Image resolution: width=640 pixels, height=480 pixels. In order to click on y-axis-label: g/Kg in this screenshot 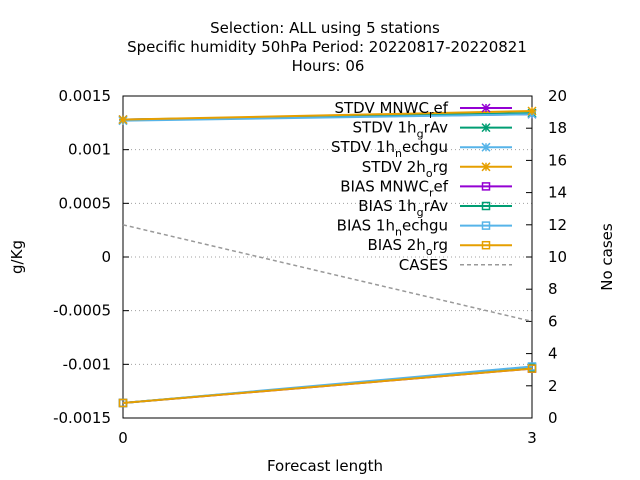, I will do `click(17, 257)`.